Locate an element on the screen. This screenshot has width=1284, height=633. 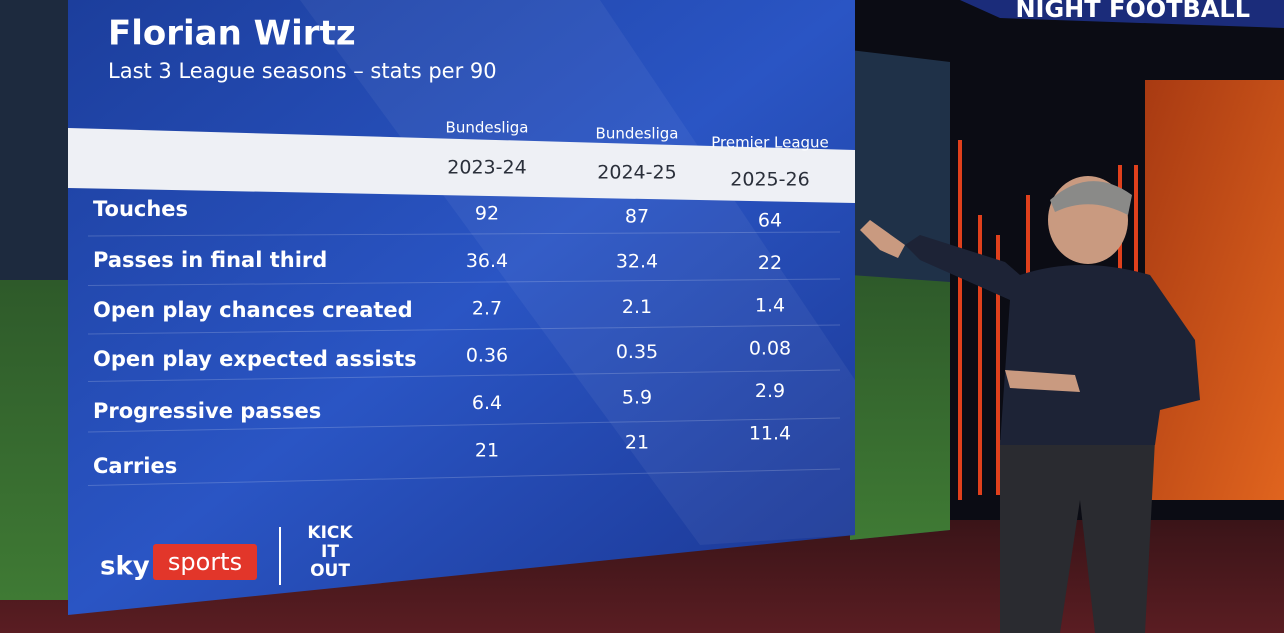
row-label: Passes in final third is located at coordinates (210, 260).